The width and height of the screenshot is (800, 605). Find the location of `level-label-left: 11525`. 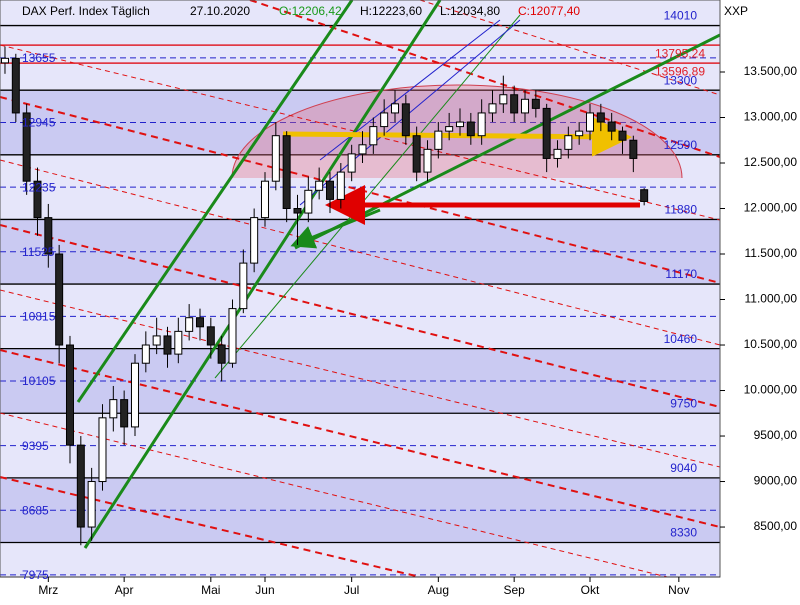

level-label-left: 11525 is located at coordinates (38, 252).